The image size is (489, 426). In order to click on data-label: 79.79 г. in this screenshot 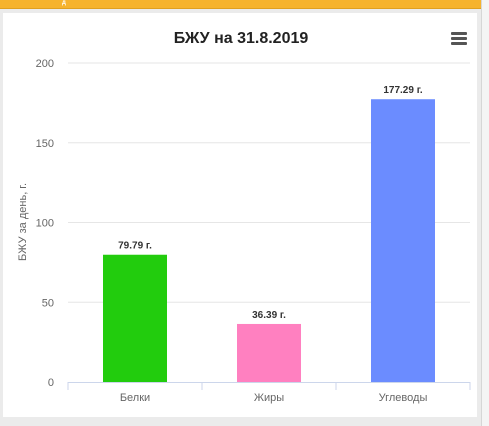, I will do `click(135, 246)`.